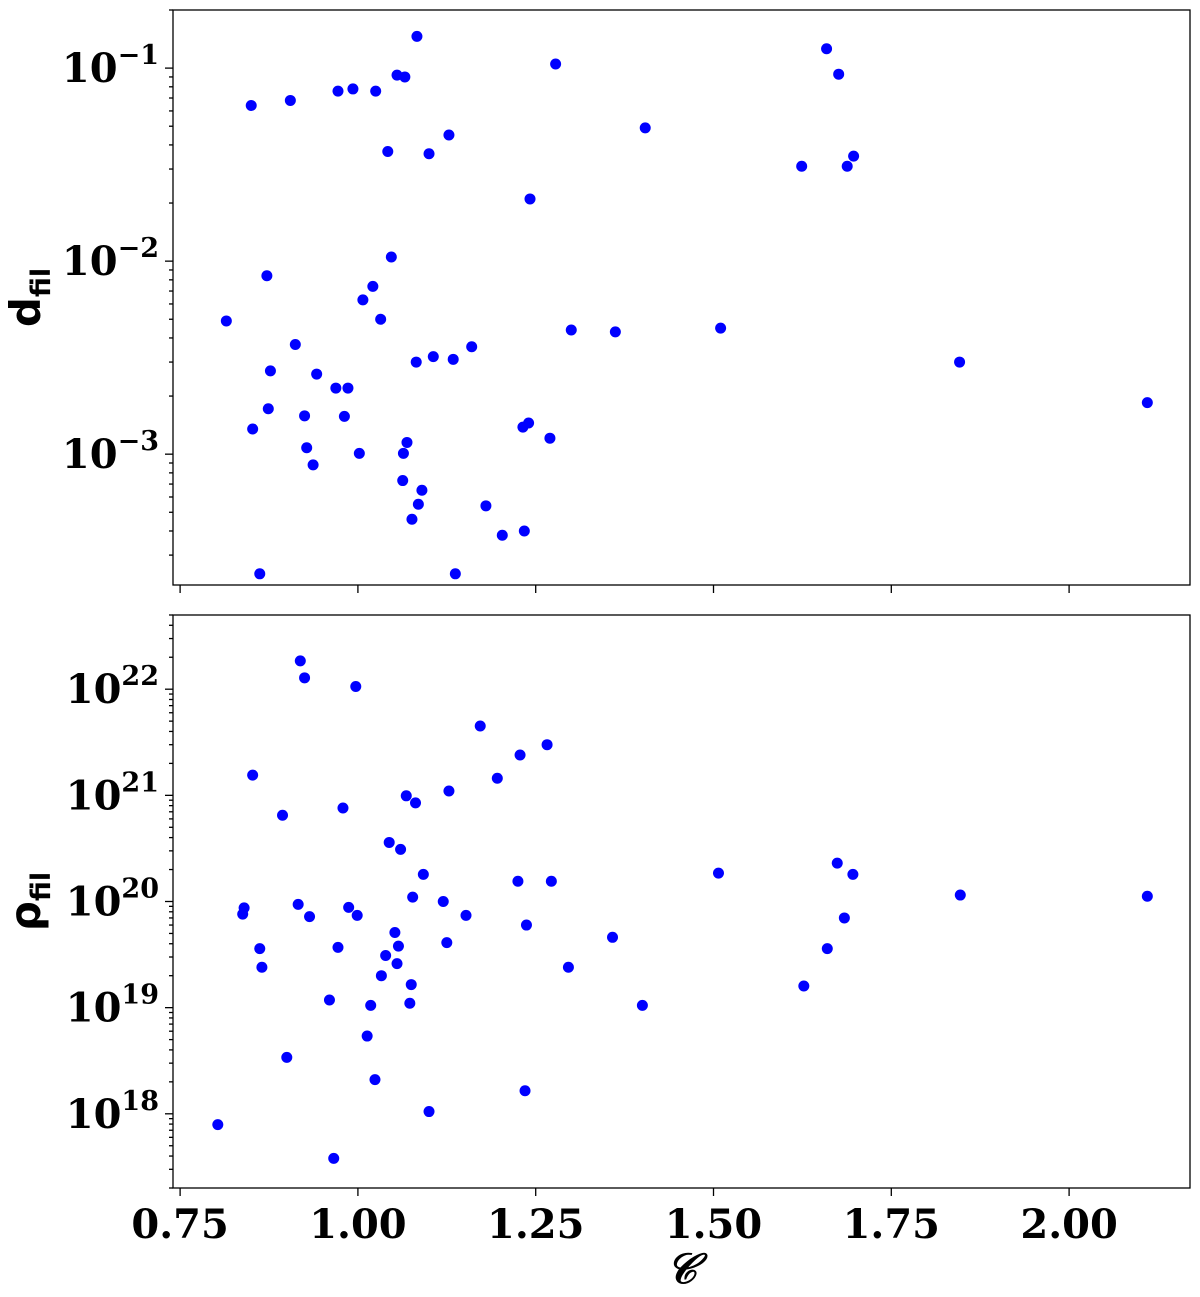  I want to click on y-tick-label: 10⁻², so click(110, 259).